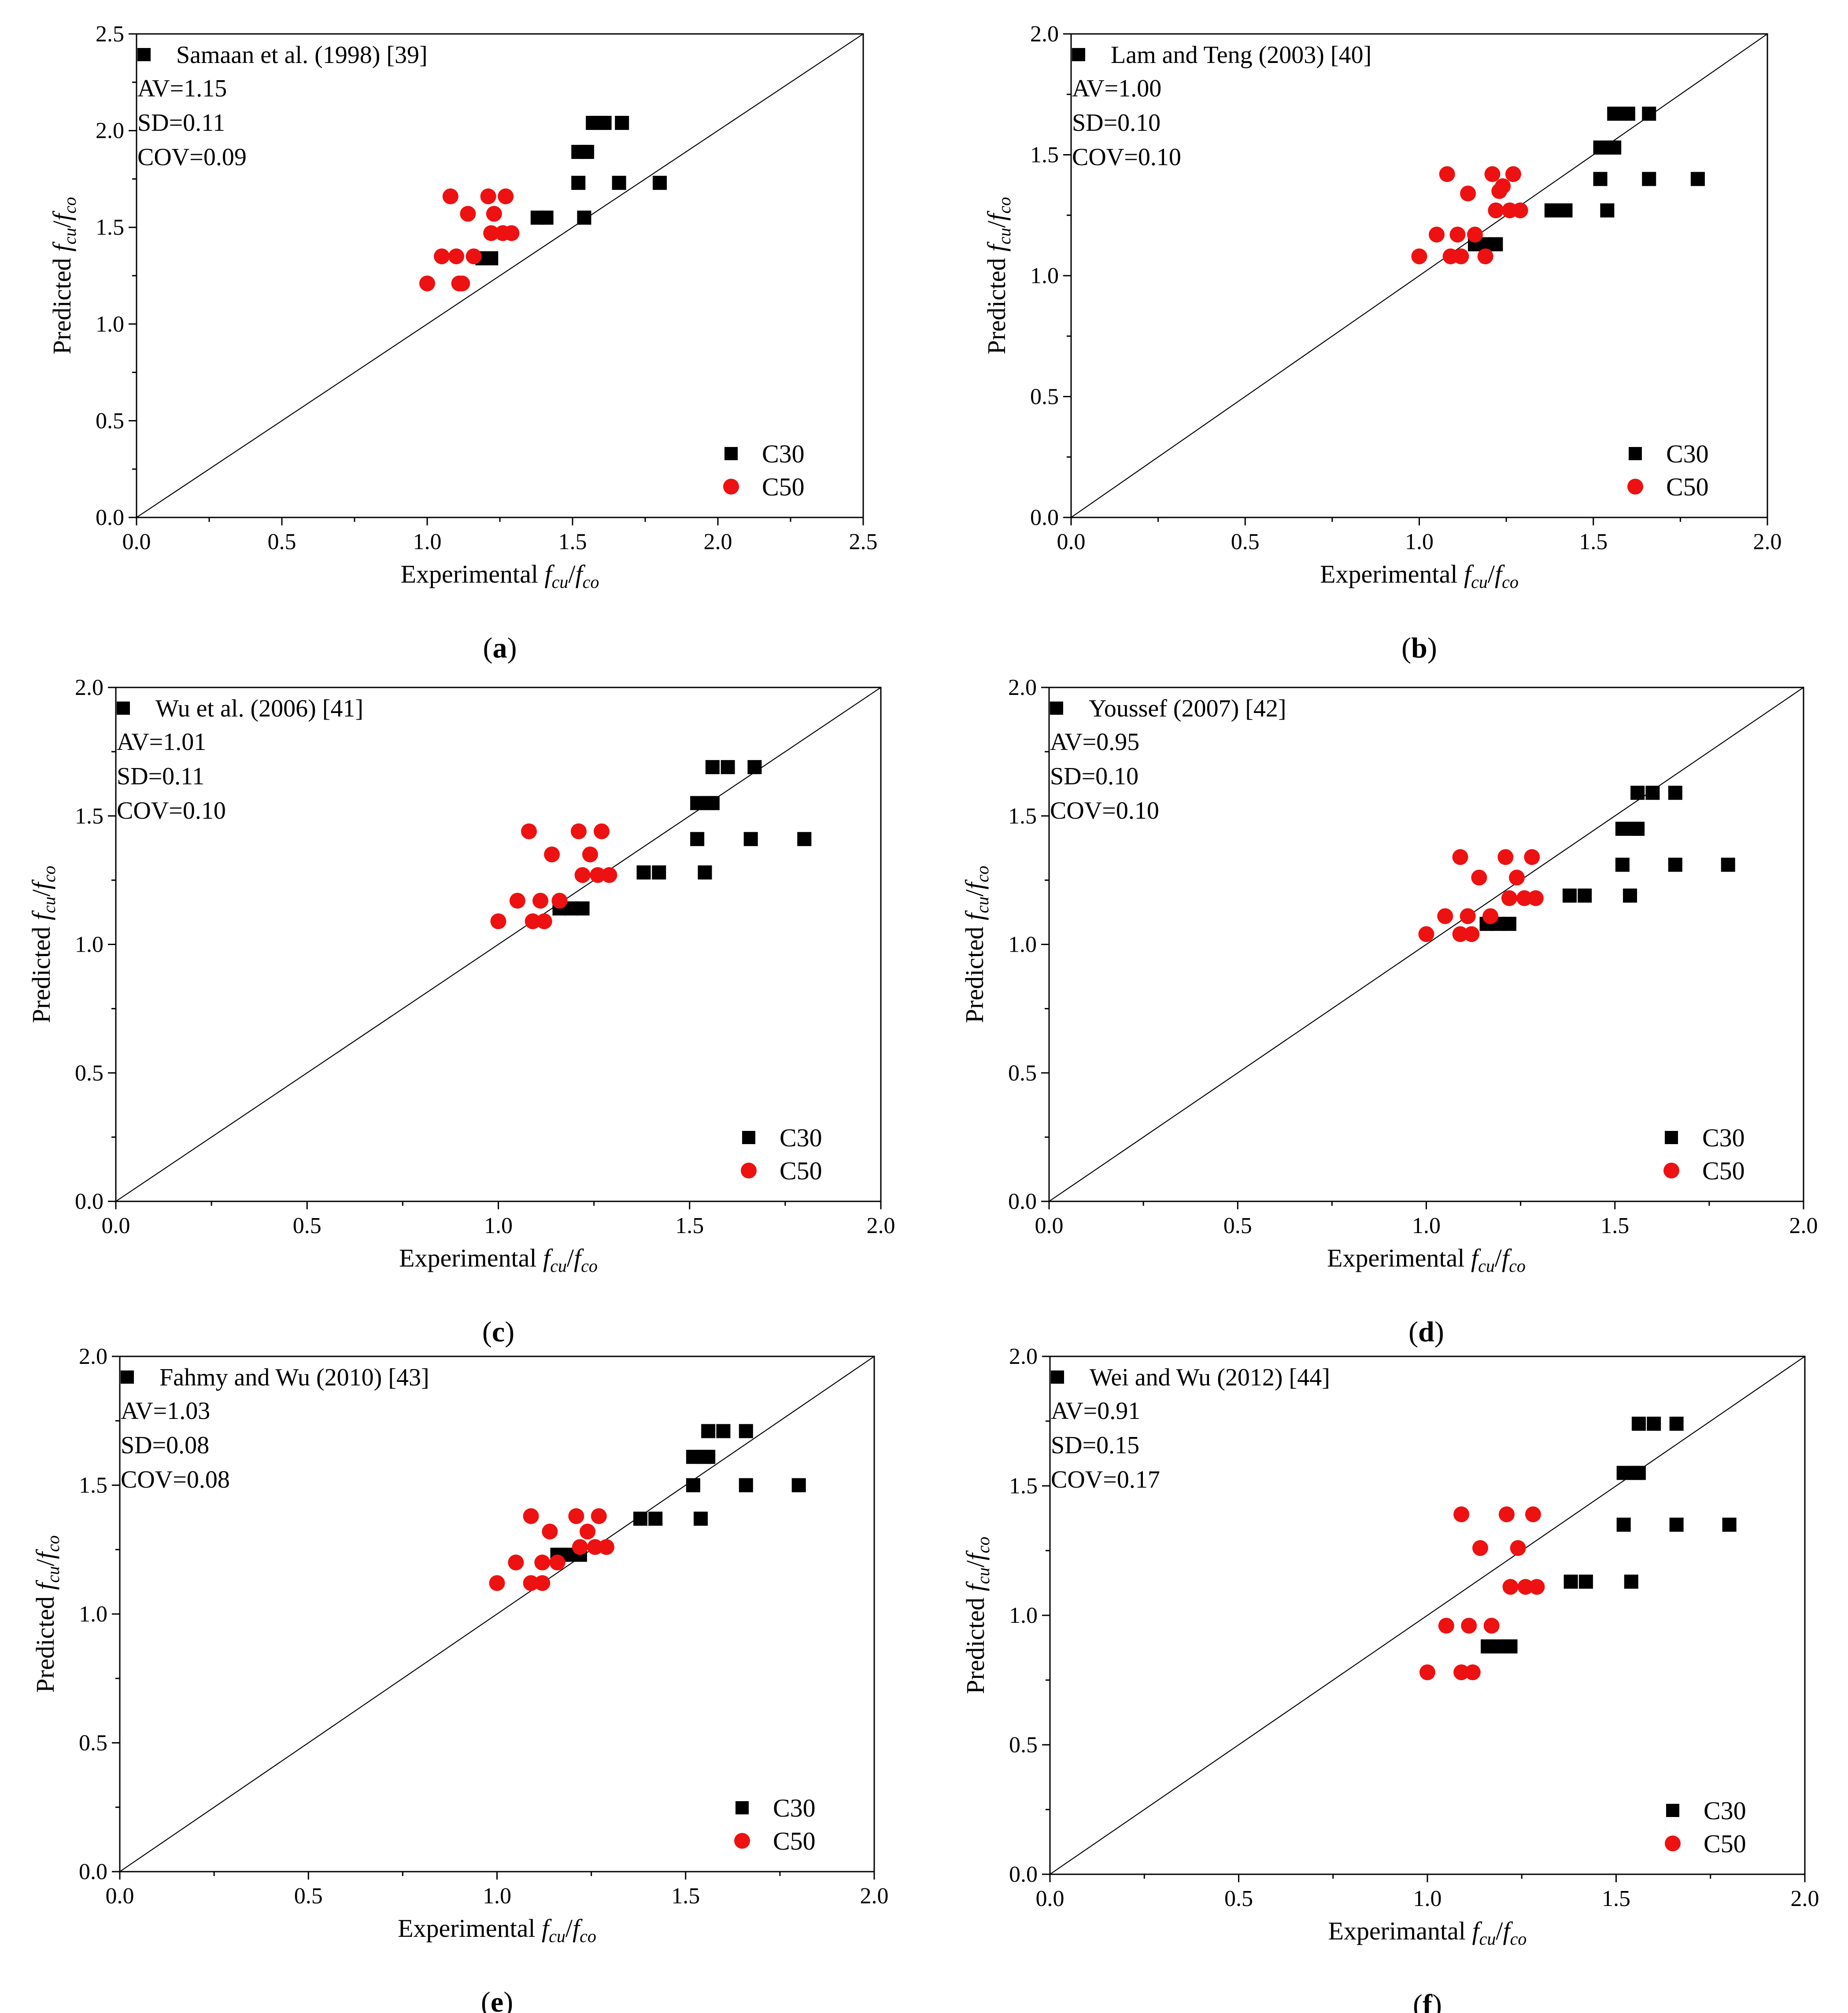 The width and height of the screenshot is (1848, 2013). I want to click on y-tick-label: 0.0, so click(1044, 517).